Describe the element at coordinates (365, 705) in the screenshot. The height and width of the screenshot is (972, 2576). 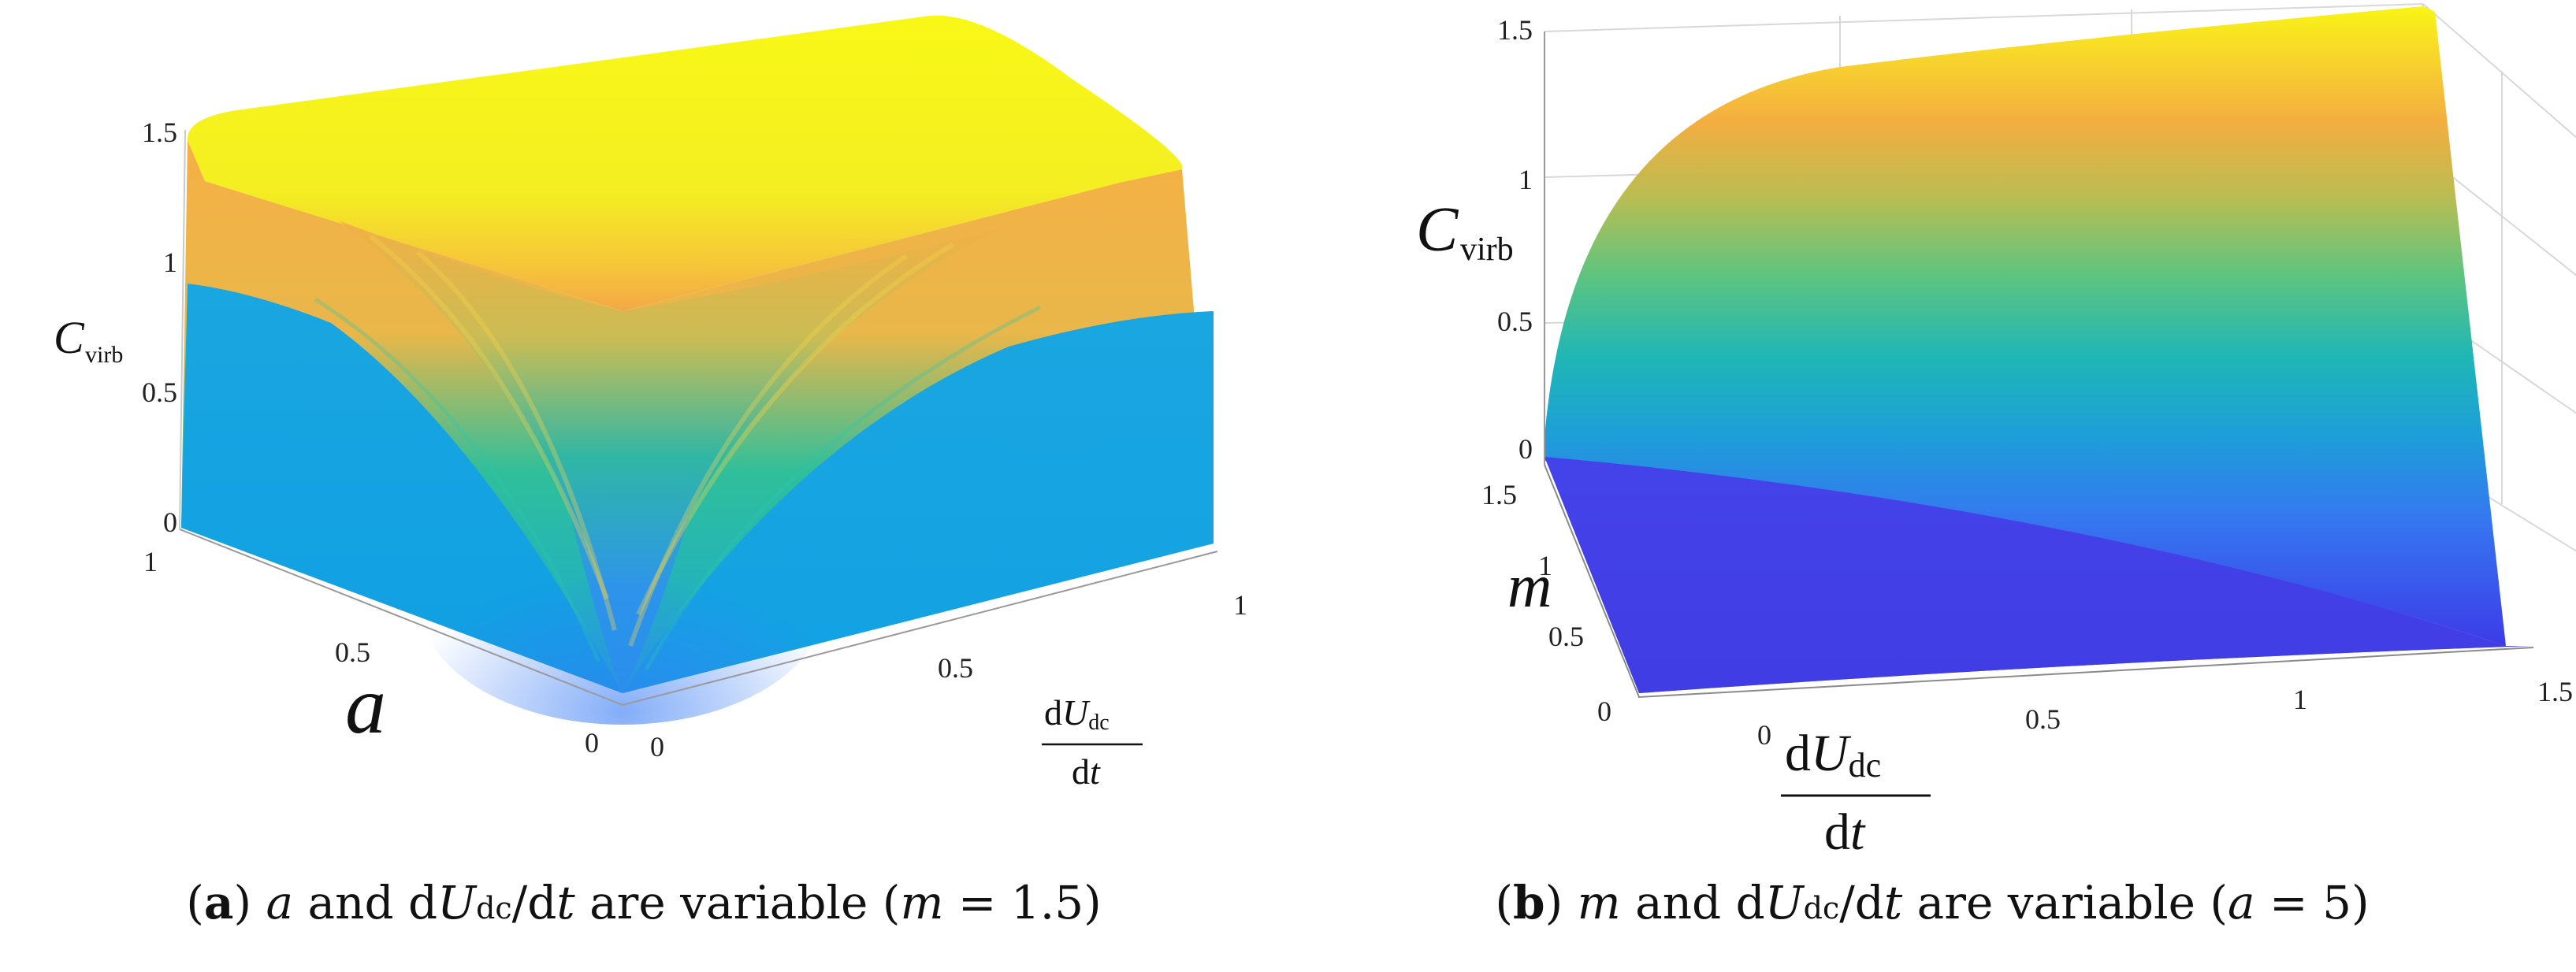
I see `x-axis-label-a: a` at that location.